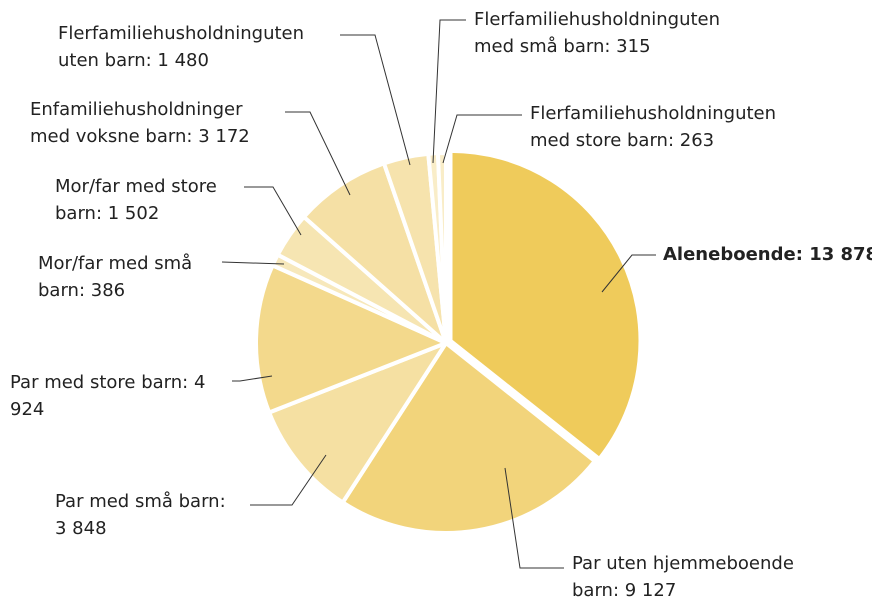 The image size is (872, 604). What do you see at coordinates (597, 33) in the screenshot?
I see `category-name: Flerfamiliehusholdninguten med små barn:` at bounding box center [597, 33].